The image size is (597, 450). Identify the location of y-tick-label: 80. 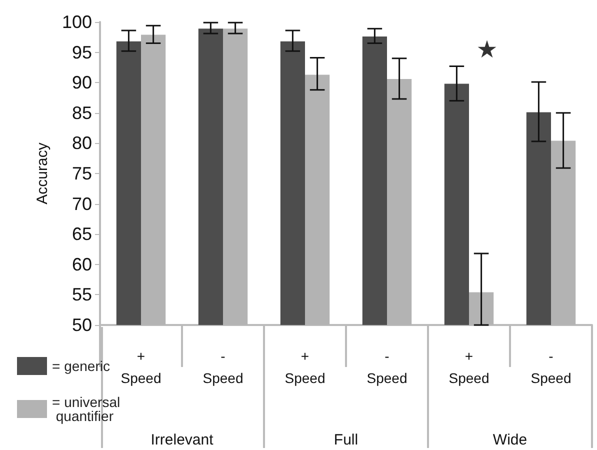
(82, 143).